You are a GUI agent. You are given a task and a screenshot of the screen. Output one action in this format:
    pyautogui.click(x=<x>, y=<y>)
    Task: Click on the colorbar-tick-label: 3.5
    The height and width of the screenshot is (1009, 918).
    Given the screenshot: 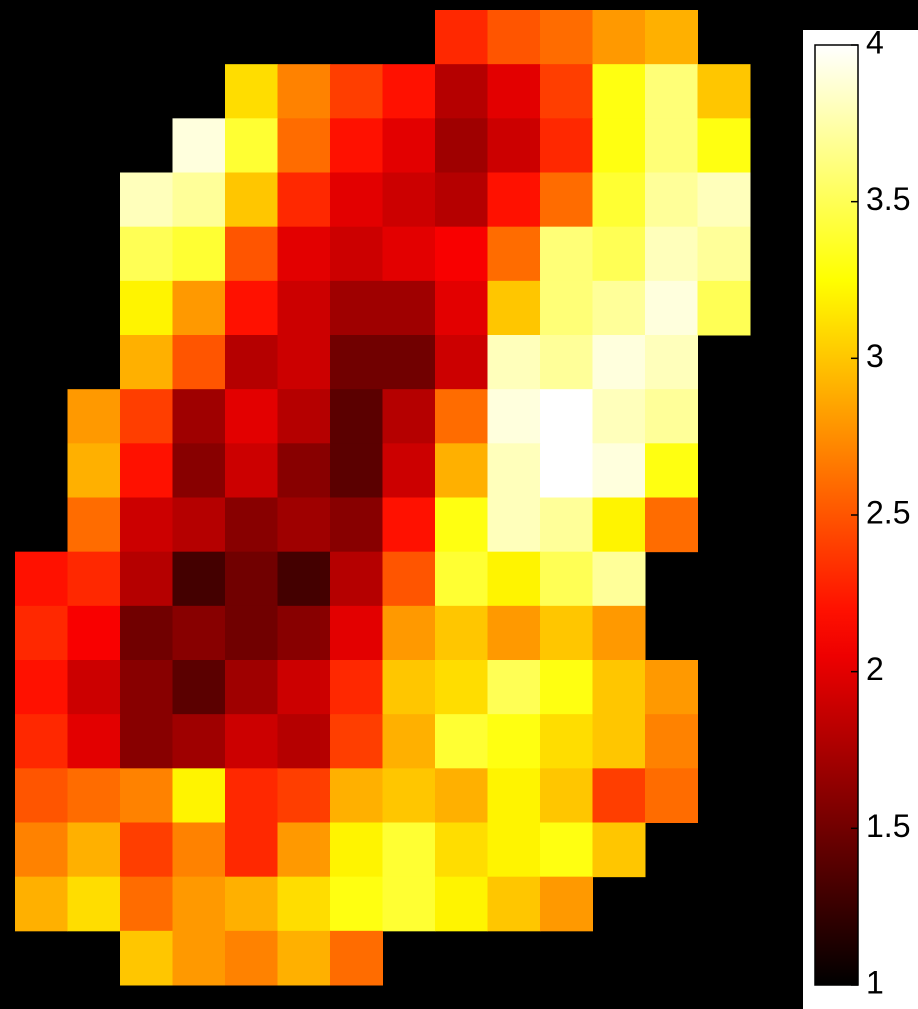 What is the action you would take?
    pyautogui.click(x=888, y=199)
    